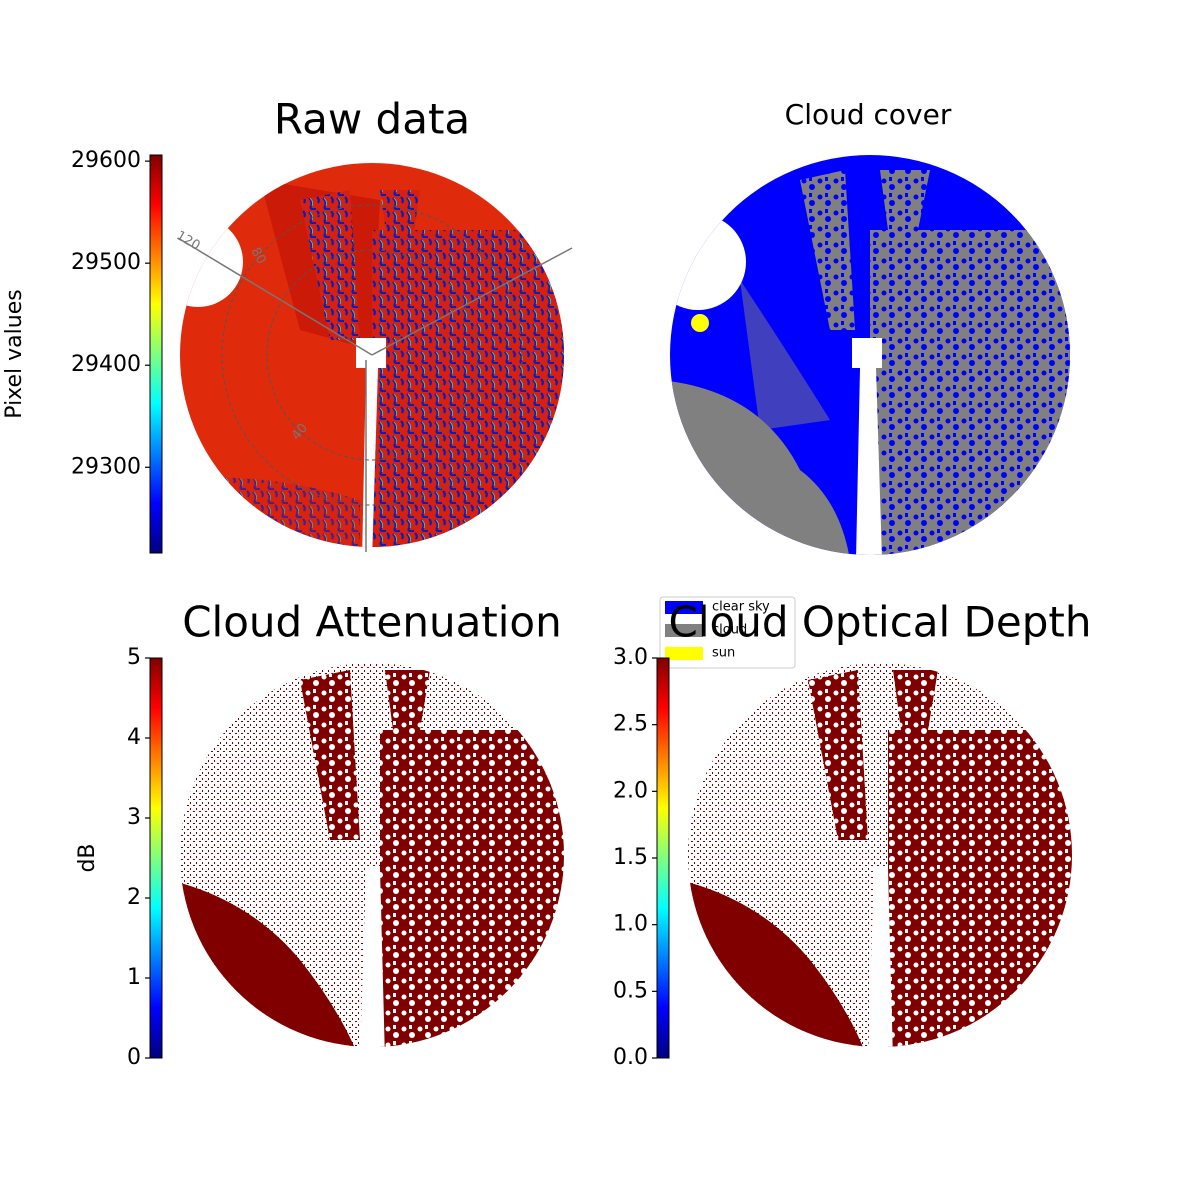 Image resolution: width=1200 pixels, height=1204 pixels. What do you see at coordinates (630, 1057) in the screenshot?
I see `colorbar-tick-label: 0.0` at bounding box center [630, 1057].